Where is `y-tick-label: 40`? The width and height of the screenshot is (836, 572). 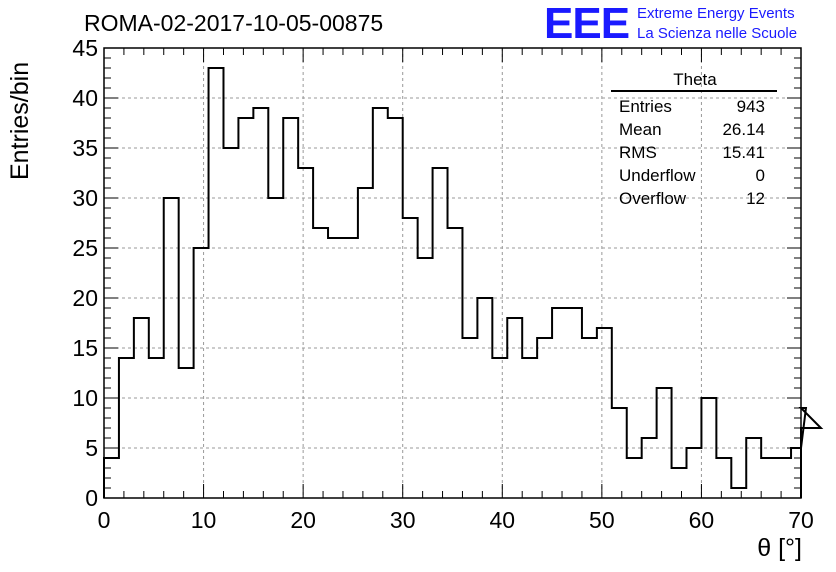 y-tick-label: 40 is located at coordinates (85, 98).